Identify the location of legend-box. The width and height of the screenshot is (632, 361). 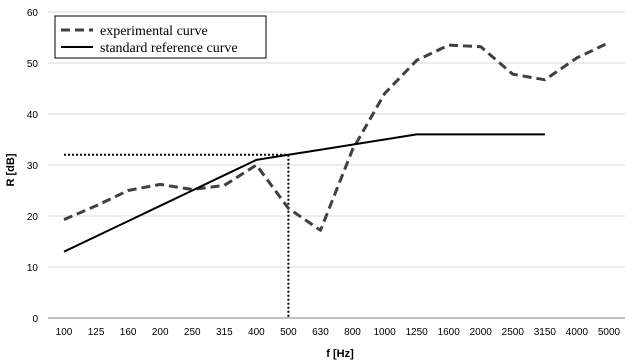
(160, 37).